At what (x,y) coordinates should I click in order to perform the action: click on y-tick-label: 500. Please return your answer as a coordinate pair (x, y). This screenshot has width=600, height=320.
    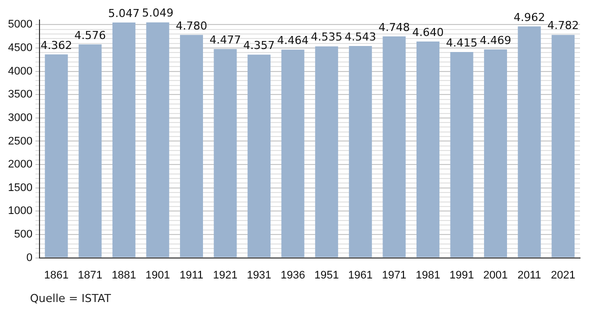
    Looking at the image, I should click on (23, 234).